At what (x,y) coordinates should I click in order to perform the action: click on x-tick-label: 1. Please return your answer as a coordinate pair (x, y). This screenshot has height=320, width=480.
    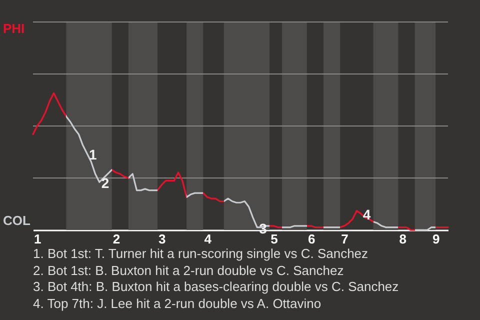
    Looking at the image, I should click on (38, 239).